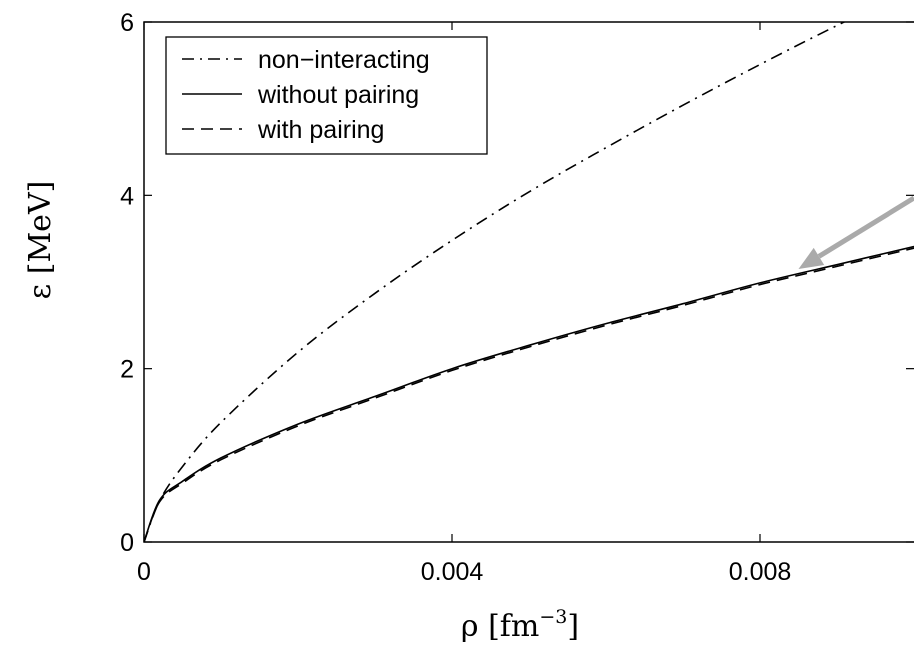 This screenshot has width=914, height=648. I want to click on y-tick-label: 4, so click(127, 196).